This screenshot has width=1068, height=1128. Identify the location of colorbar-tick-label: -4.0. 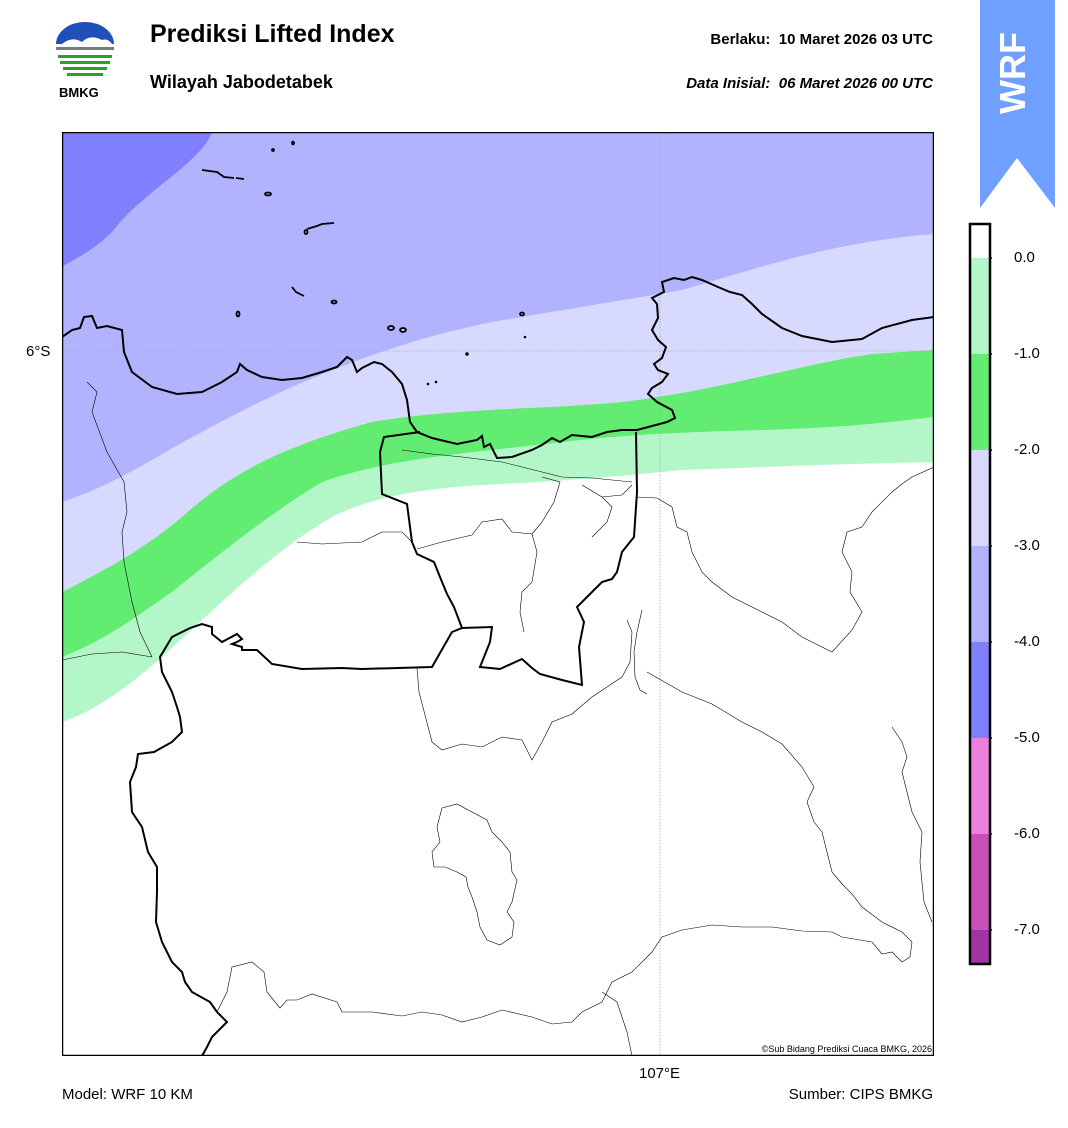
(1027, 641).